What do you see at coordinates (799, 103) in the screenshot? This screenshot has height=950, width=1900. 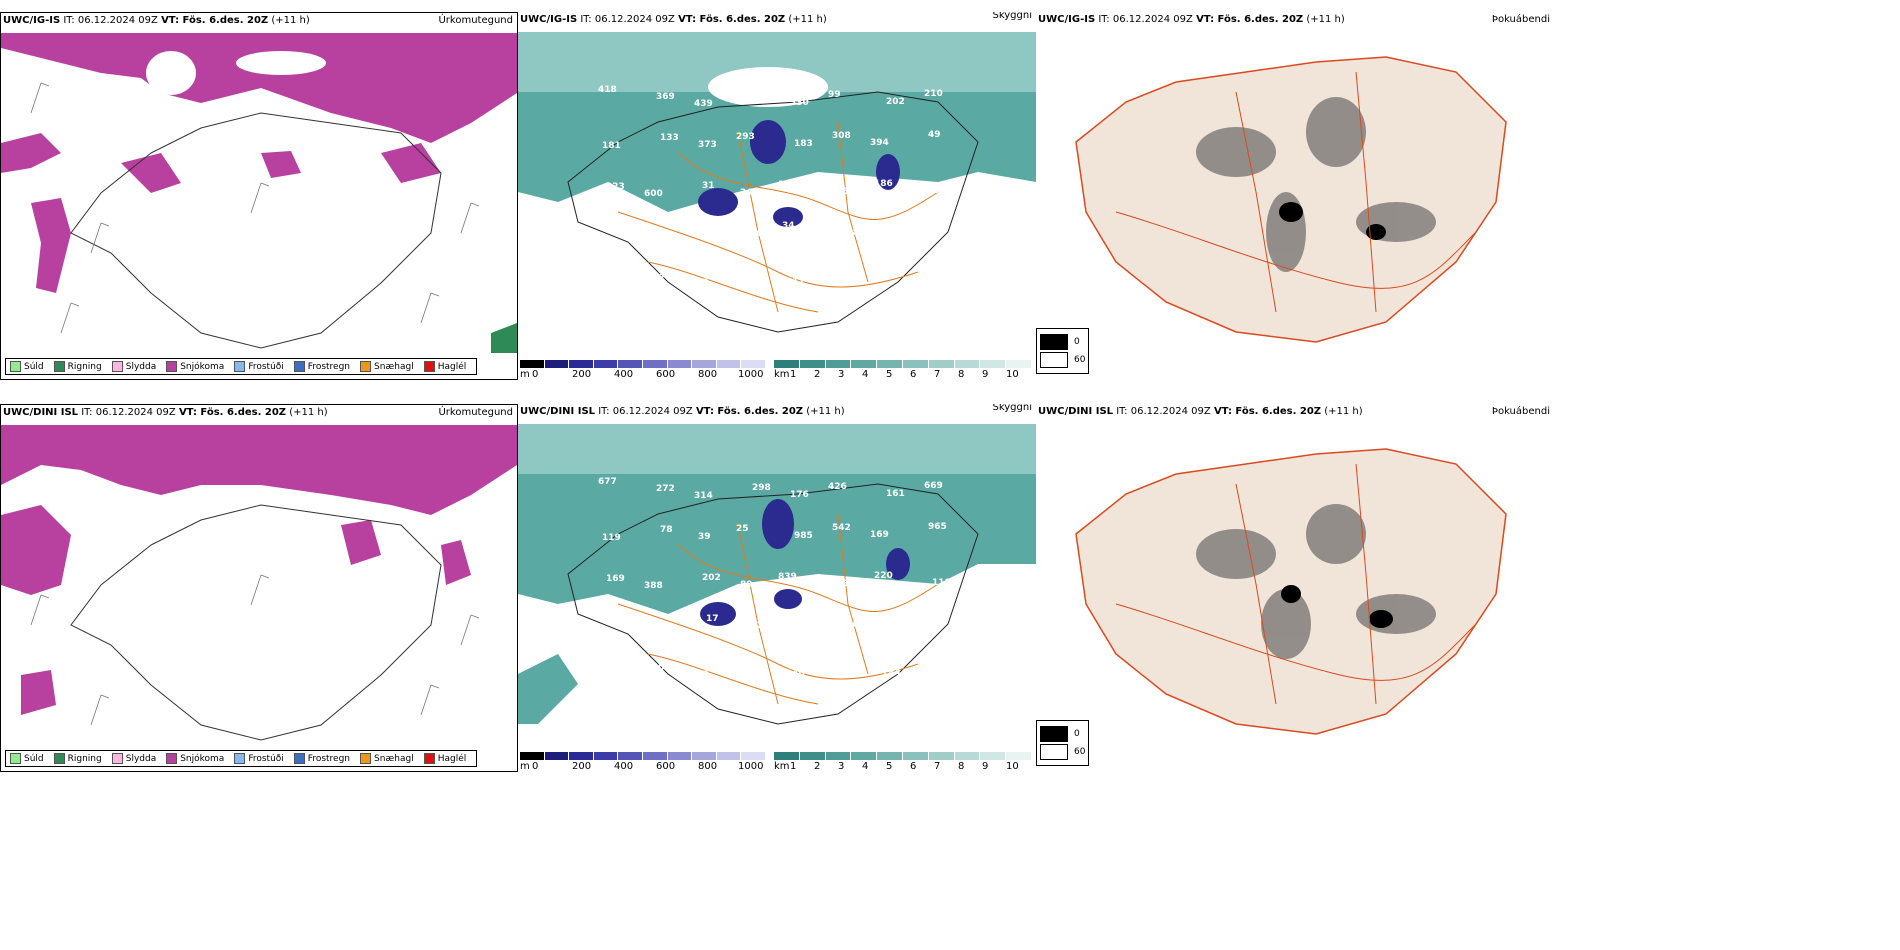 I see `peak-label: 330` at bounding box center [799, 103].